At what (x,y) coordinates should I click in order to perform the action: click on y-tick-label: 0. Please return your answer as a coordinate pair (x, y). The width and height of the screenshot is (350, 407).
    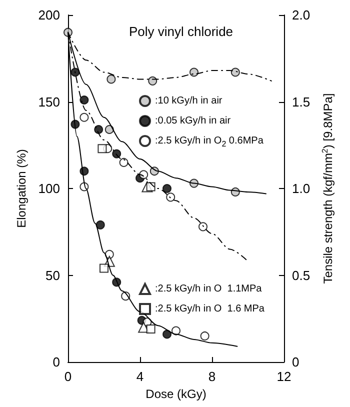
    Looking at the image, I should click on (56, 362).